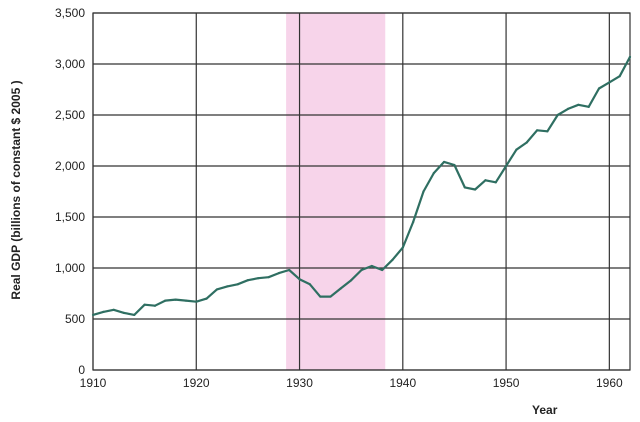 The width and height of the screenshot is (640, 422). Describe the element at coordinates (196, 383) in the screenshot. I see `x-tick-label: 1920` at that location.